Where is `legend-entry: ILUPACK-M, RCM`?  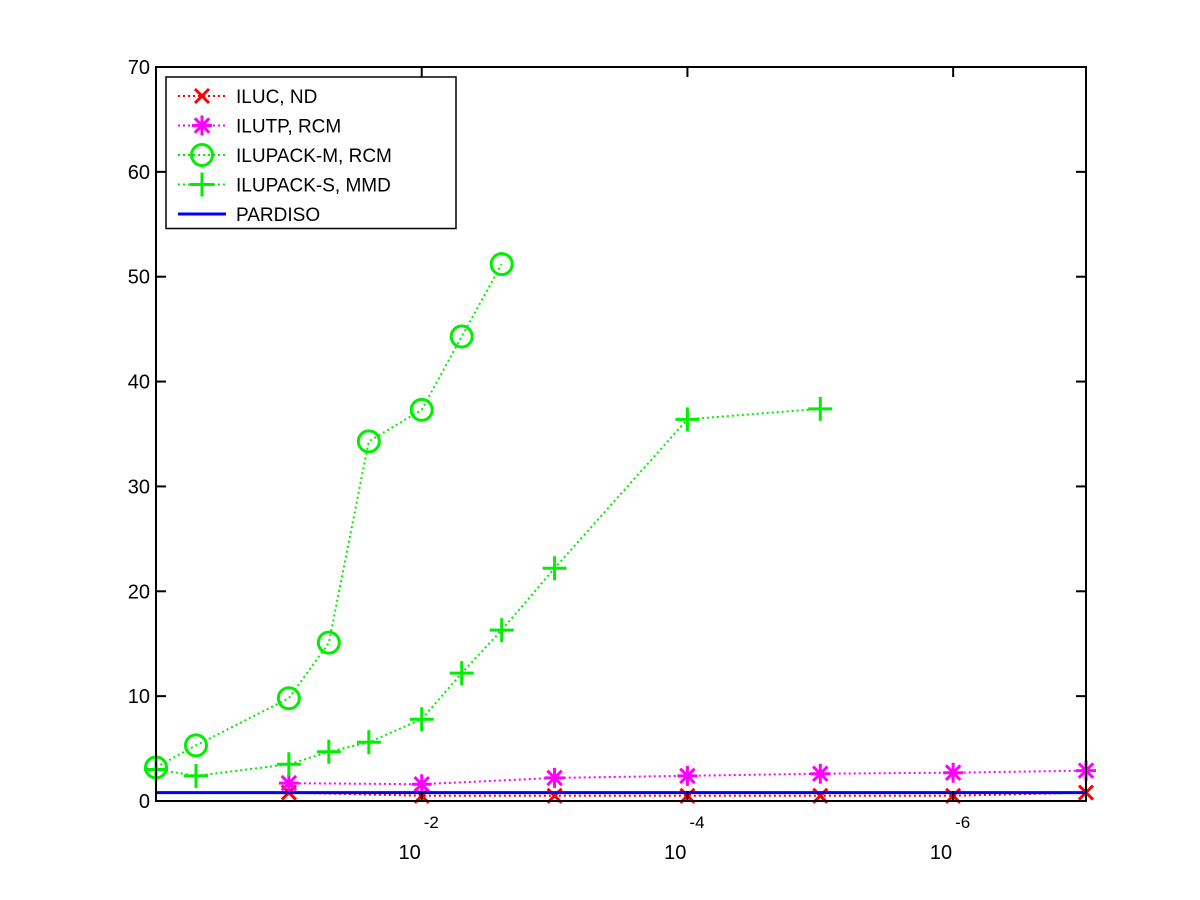 legend-entry: ILUPACK-M, RCM is located at coordinates (285, 155).